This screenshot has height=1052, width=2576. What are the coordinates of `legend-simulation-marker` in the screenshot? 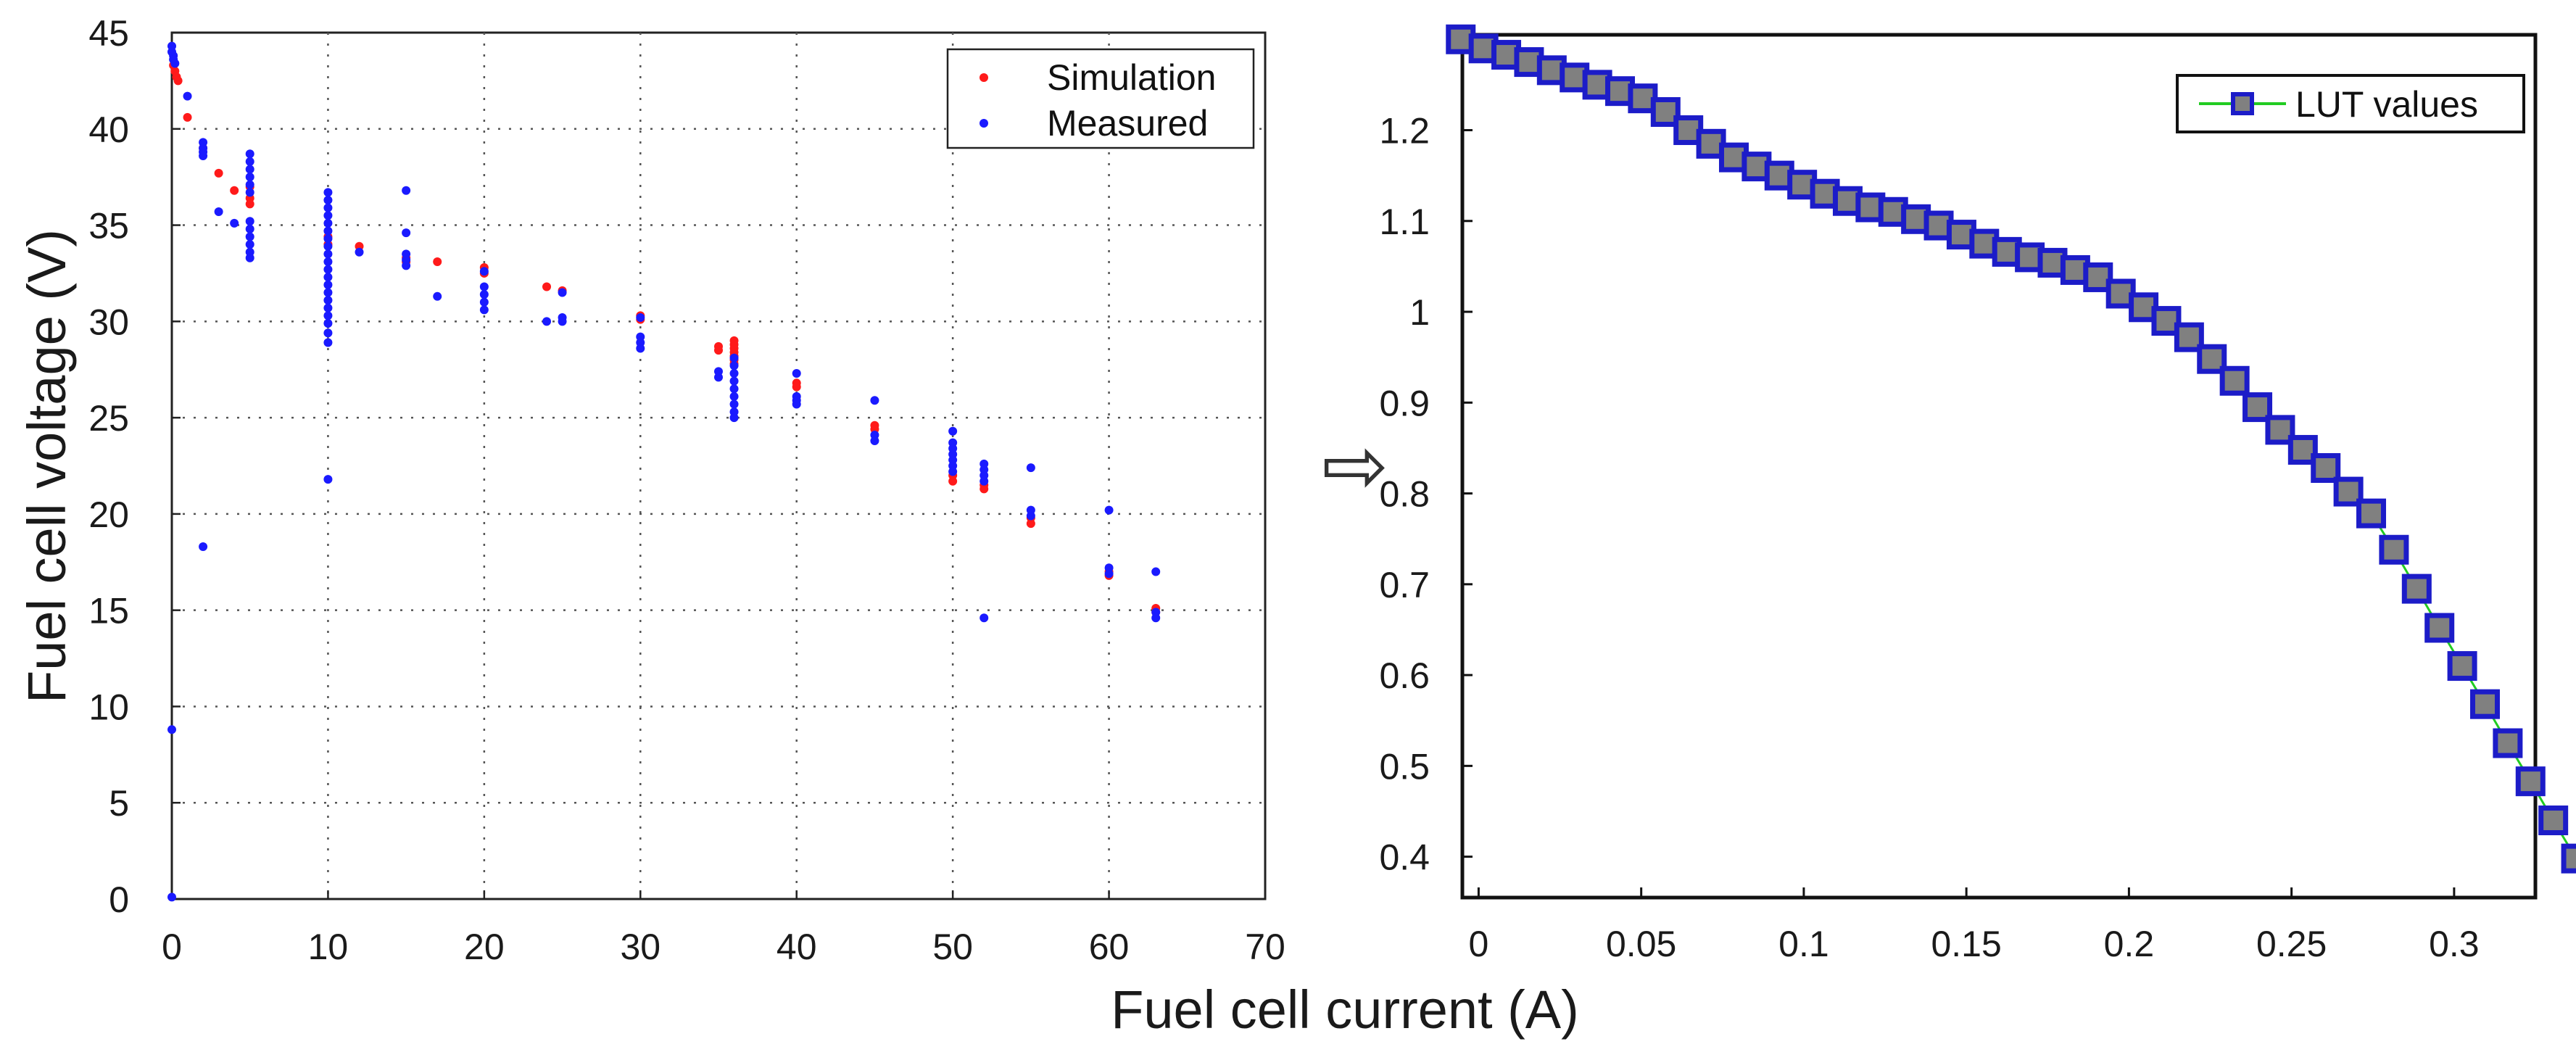 It's located at (984, 77).